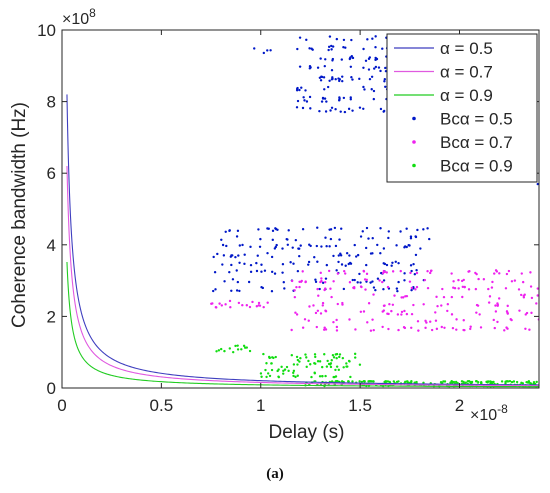 The width and height of the screenshot is (550, 493). I want to click on legend-item: α = 0.5, so click(443, 48).